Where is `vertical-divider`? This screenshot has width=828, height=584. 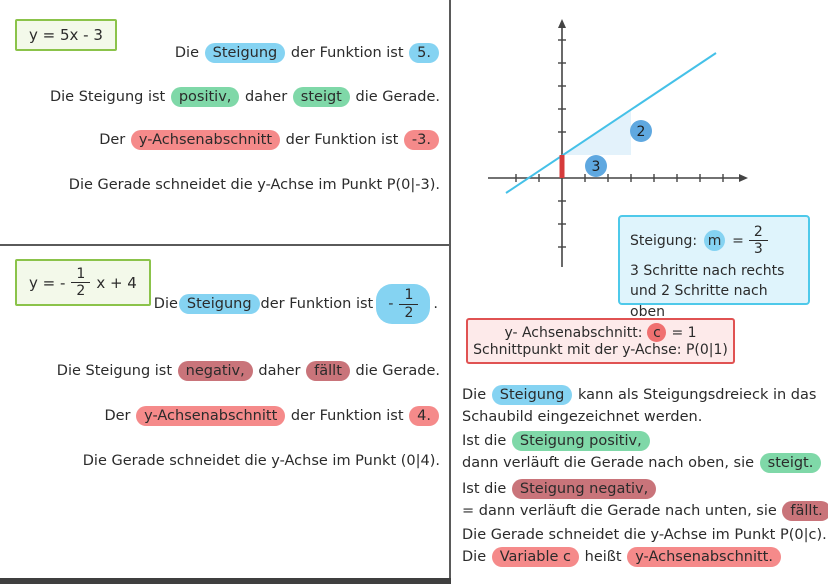
vertical-divider is located at coordinates (450, 292).